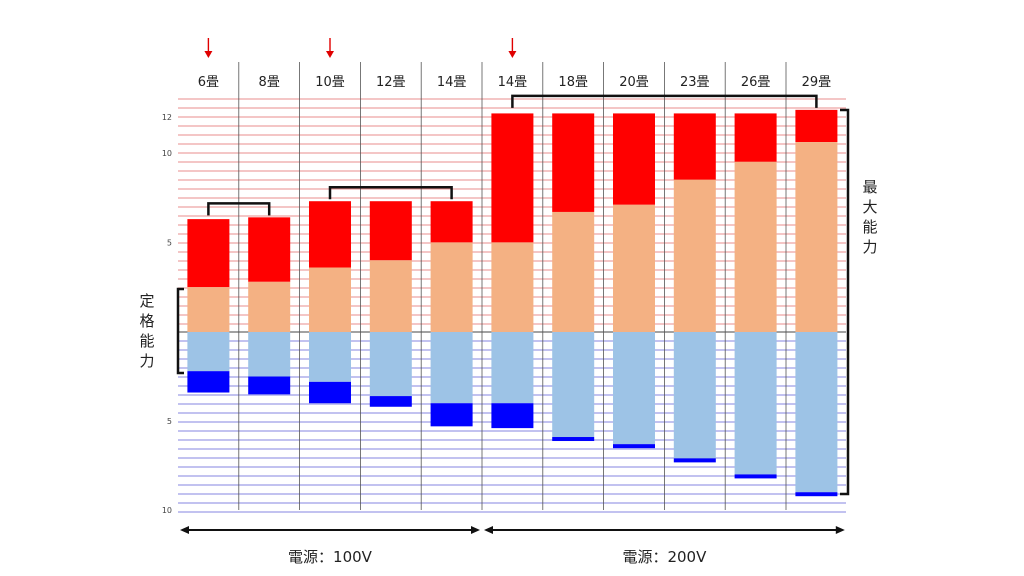 The width and height of the screenshot is (1024, 576). What do you see at coordinates (869, 247) in the screenshot?
I see `max-label-char-4: 力` at bounding box center [869, 247].